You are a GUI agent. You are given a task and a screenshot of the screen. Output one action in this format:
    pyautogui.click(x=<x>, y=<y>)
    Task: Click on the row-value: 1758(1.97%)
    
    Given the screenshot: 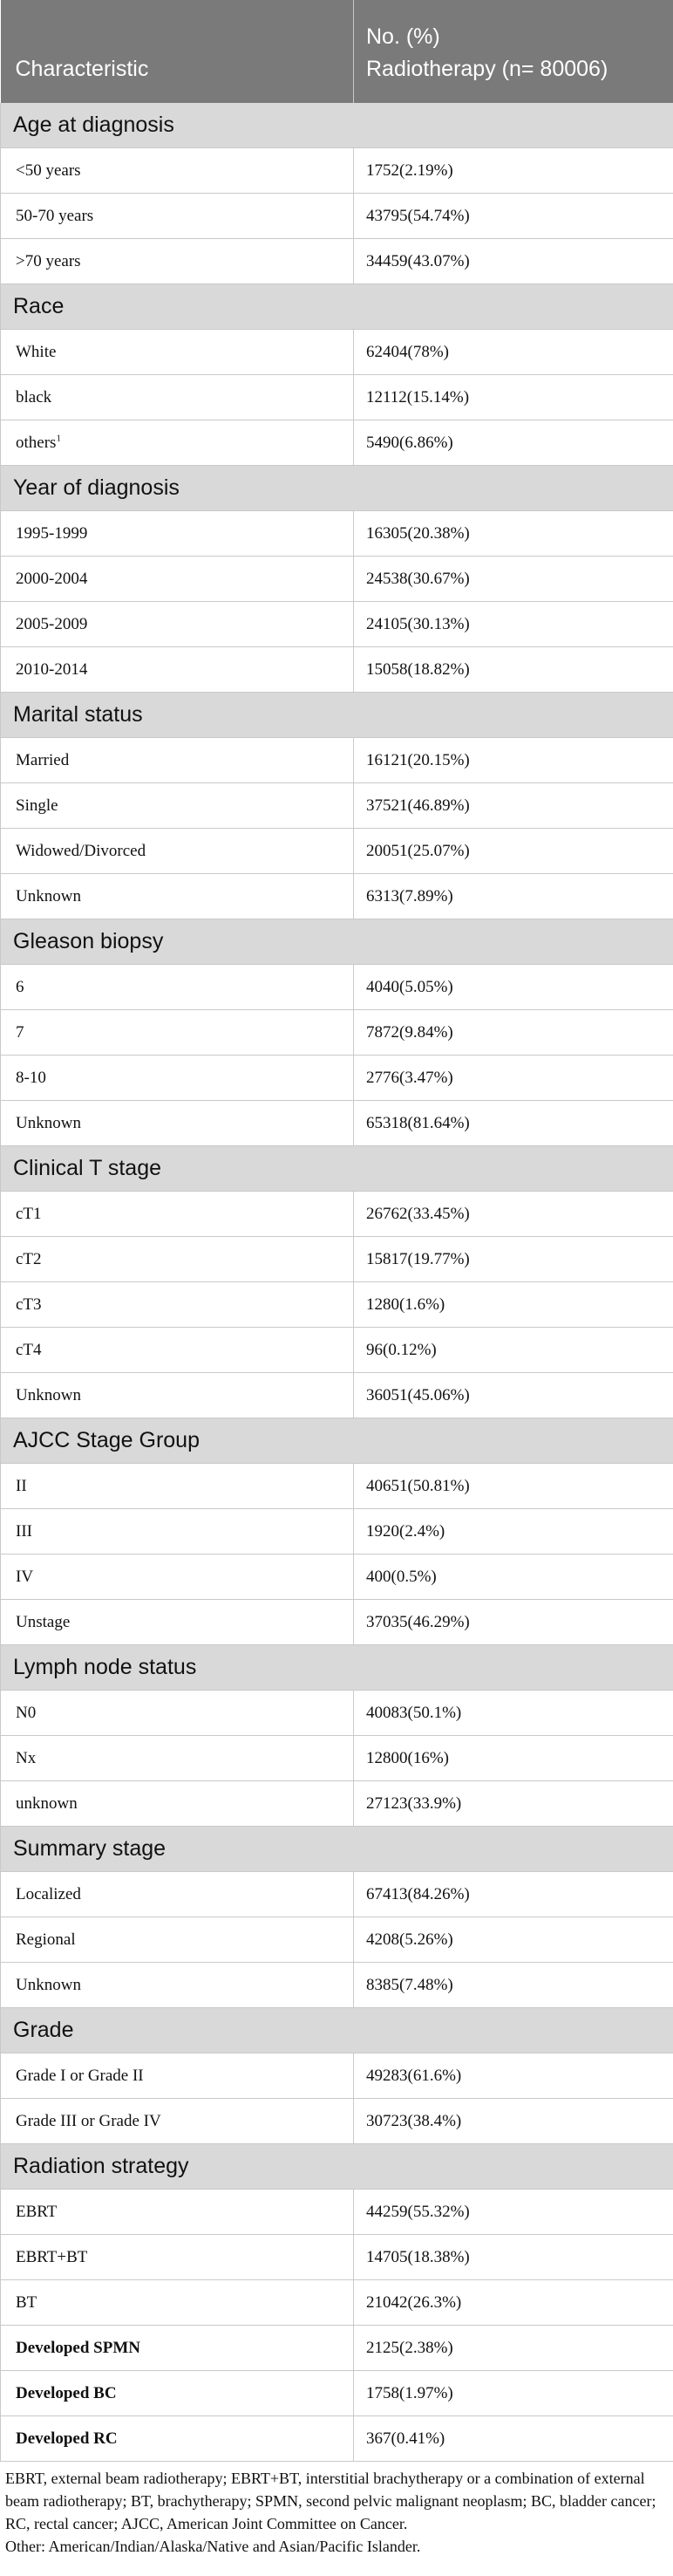 What is the action you would take?
    pyautogui.click(x=513, y=2393)
    